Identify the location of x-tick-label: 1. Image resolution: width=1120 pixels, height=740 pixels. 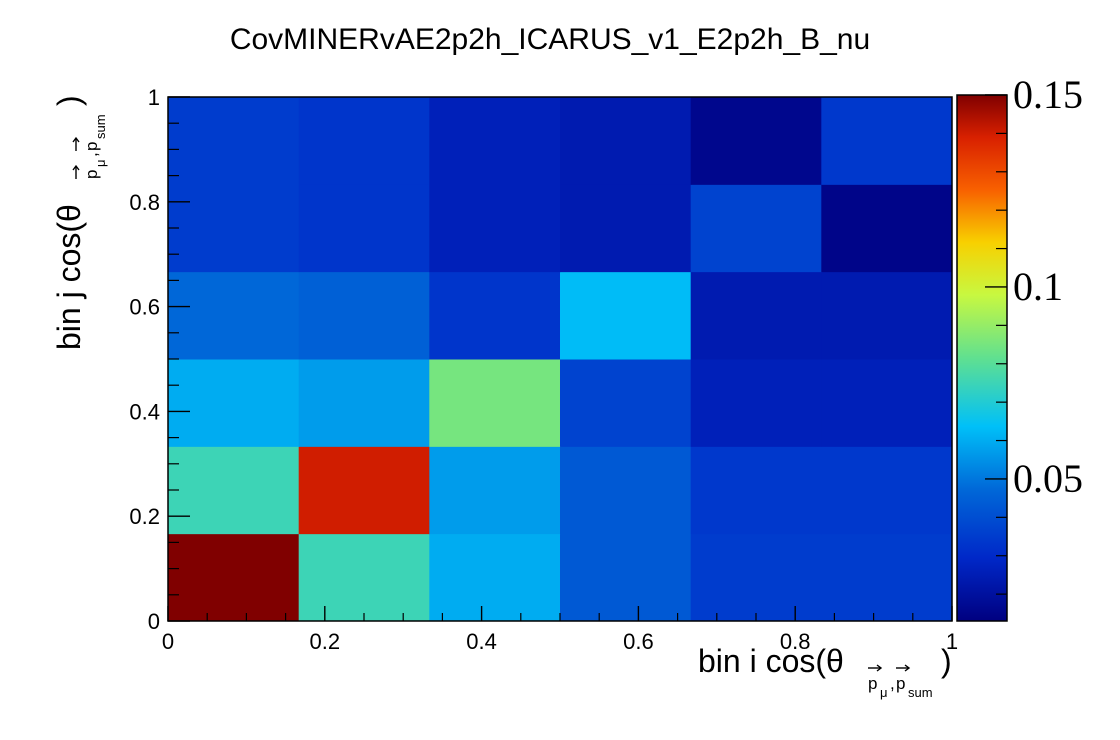
(952, 641).